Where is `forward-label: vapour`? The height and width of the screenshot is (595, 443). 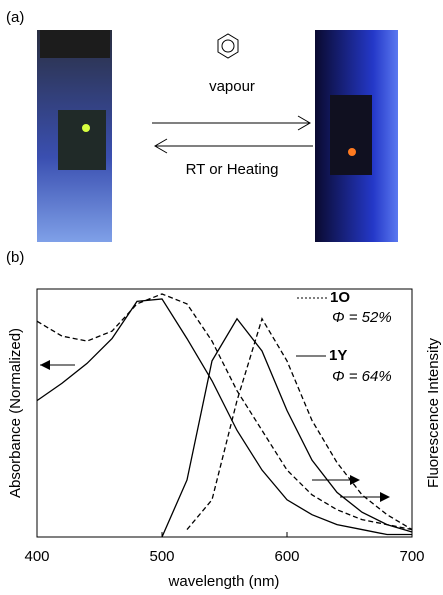 forward-label: vapour is located at coordinates (232, 86).